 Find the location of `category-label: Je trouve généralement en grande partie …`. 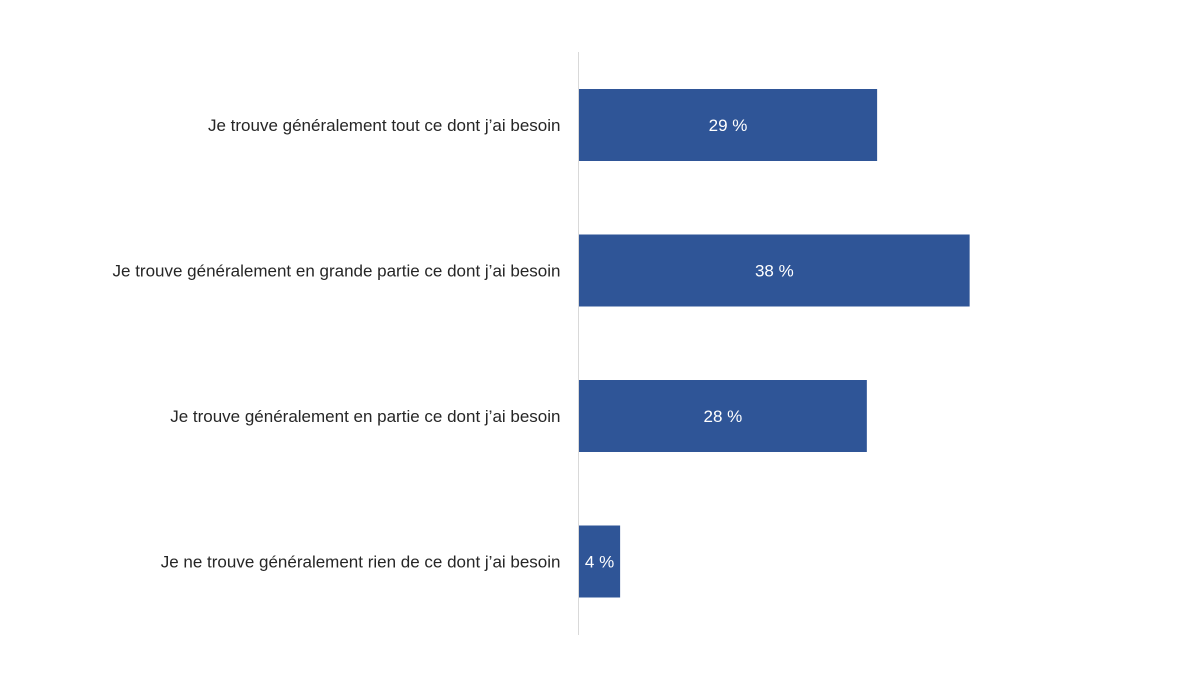

category-label: Je trouve généralement en grande partie … is located at coordinates (337, 271).